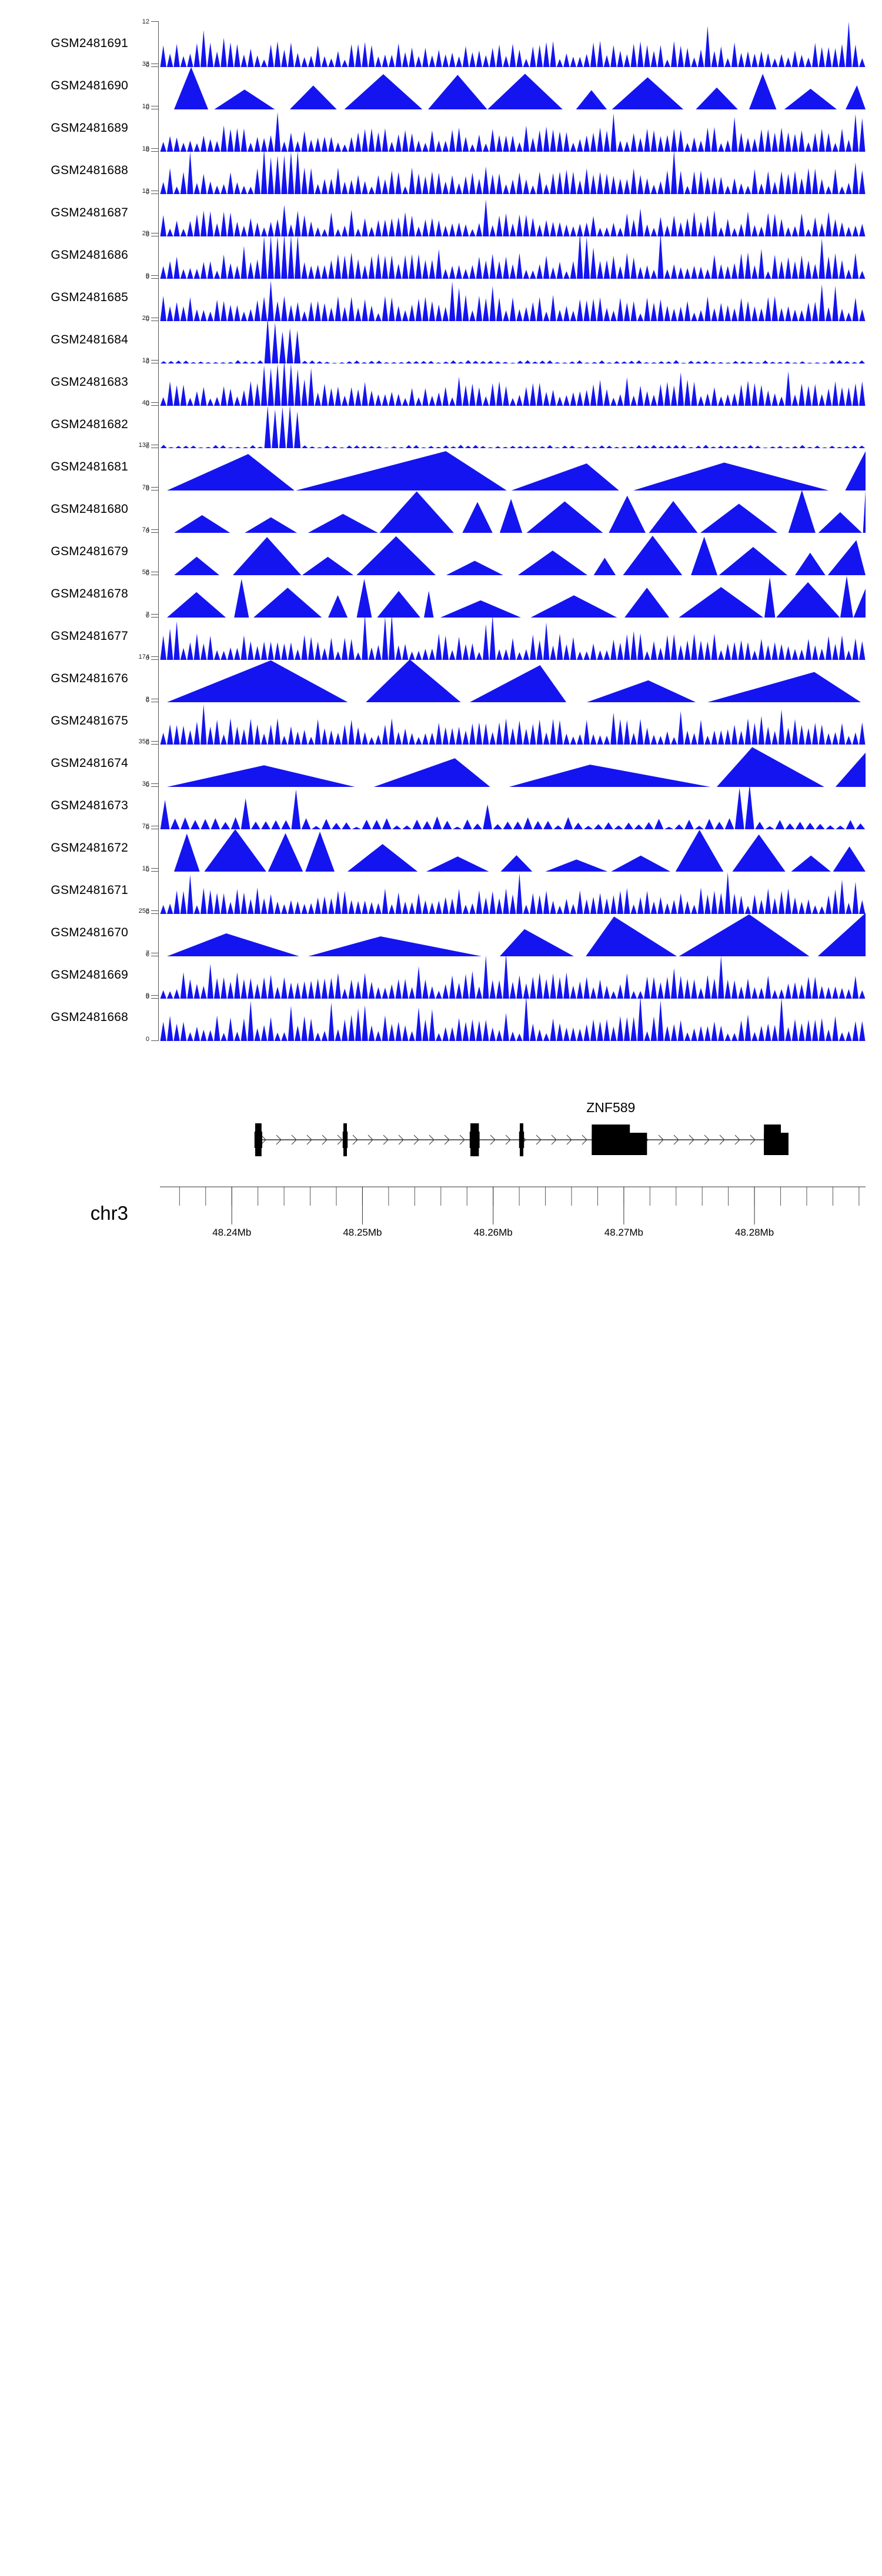 The width and height of the screenshot is (882, 2576). What do you see at coordinates (146, 764) in the screenshot?
I see `track-y-axis: 358 0` at bounding box center [146, 764].